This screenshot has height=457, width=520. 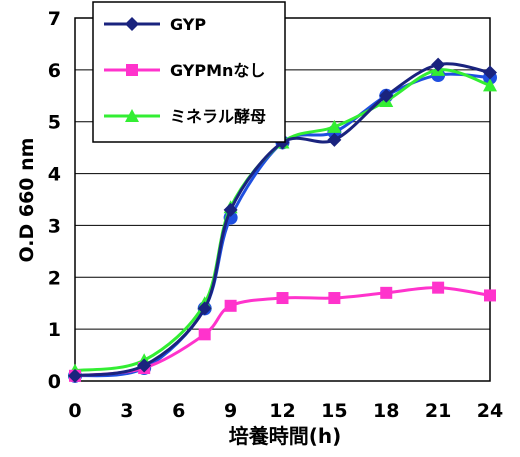 What do you see at coordinates (218, 116) in the screenshot?
I see `legend-label-2: ミネラル酵母` at bounding box center [218, 116].